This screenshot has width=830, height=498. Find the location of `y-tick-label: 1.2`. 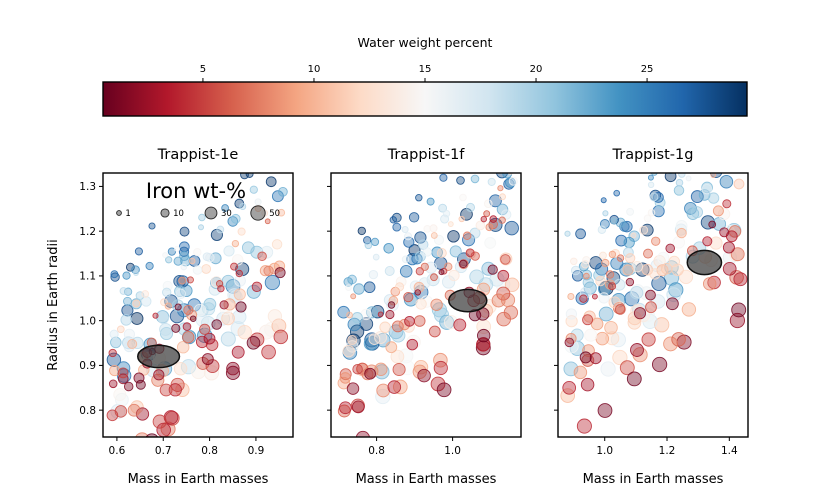

y-tick-label: 1.2 is located at coordinates (87, 232).